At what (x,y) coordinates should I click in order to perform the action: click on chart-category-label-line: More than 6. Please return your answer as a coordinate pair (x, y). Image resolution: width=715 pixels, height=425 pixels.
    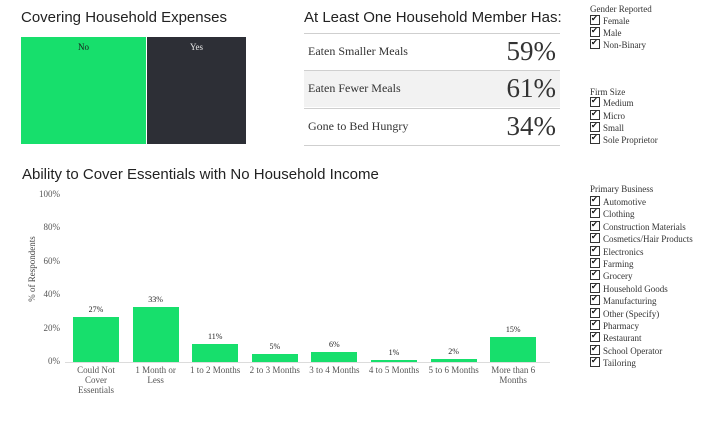
    Looking at the image, I should click on (513, 370).